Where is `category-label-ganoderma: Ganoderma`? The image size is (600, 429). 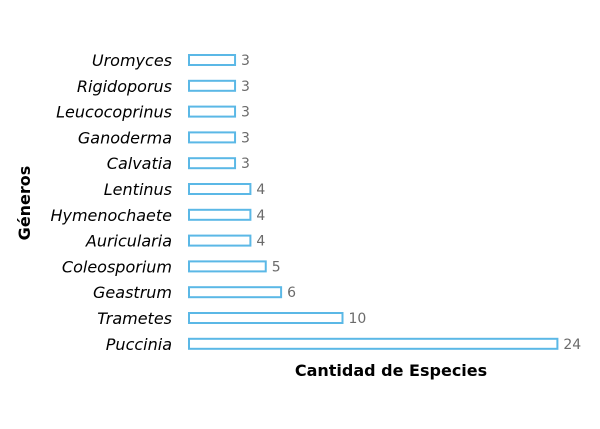
category-label-ganoderma: Ganoderma is located at coordinates (125, 137).